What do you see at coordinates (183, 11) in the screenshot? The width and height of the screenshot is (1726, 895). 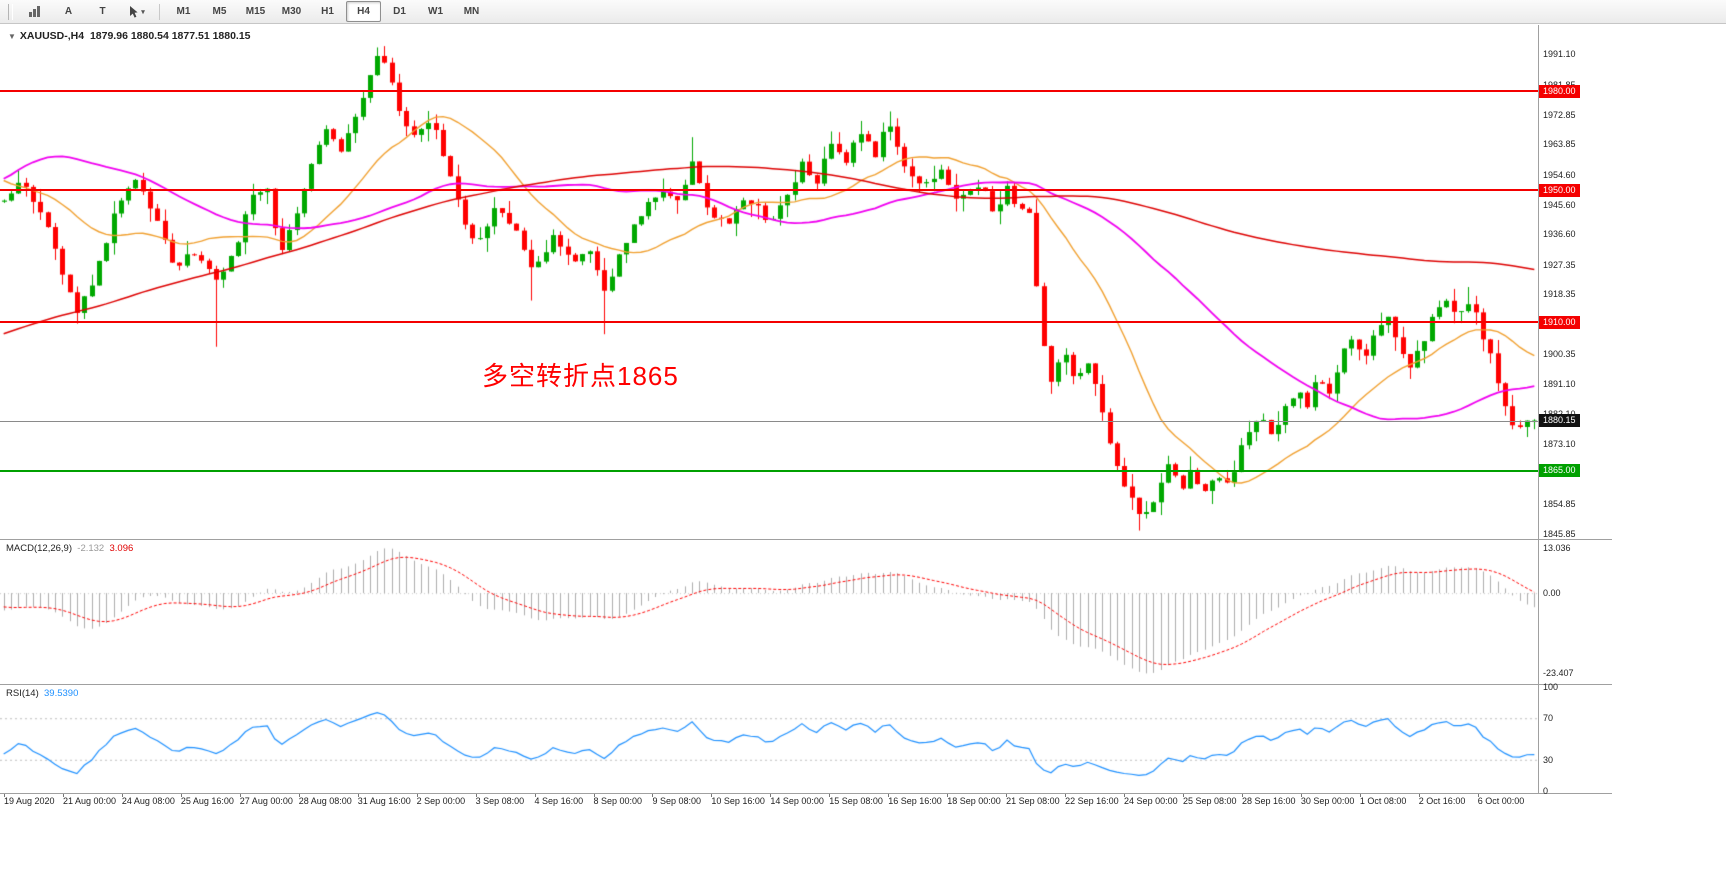 I see `timeframe-button-M1: M1` at bounding box center [183, 11].